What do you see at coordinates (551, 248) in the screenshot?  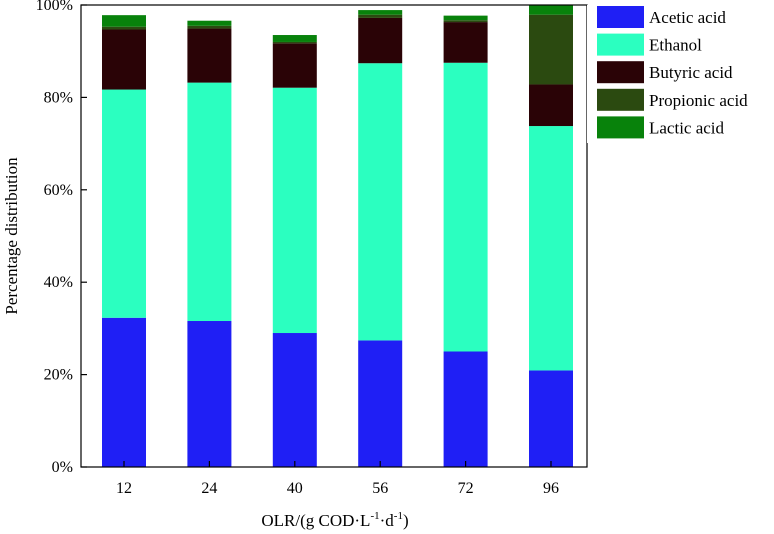 I see `bar-96-ethanol` at bounding box center [551, 248].